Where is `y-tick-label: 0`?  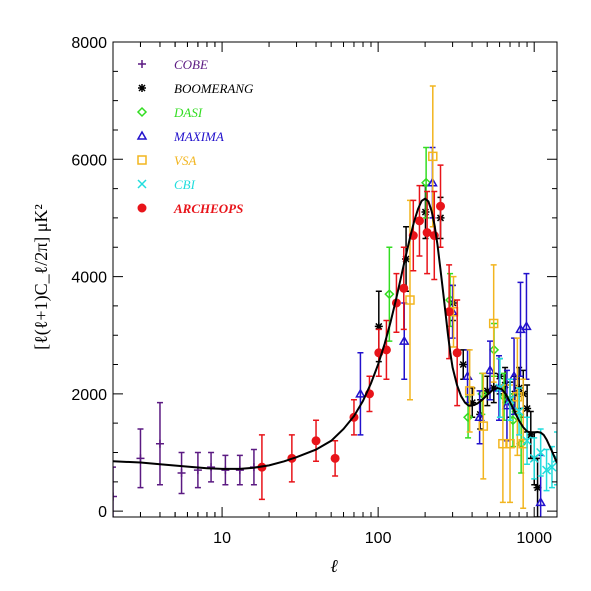 y-tick-label: 0 is located at coordinates (102, 512).